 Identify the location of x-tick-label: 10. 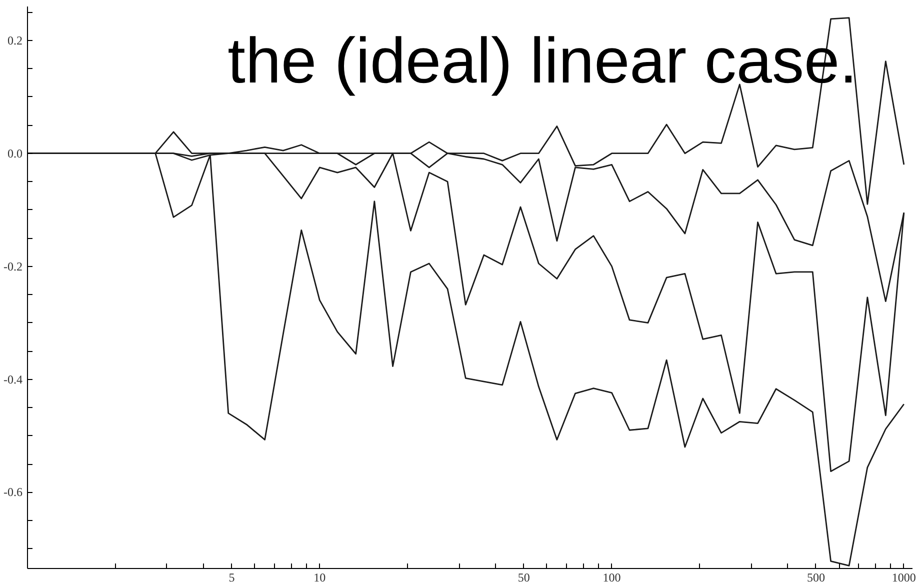
(320, 577).